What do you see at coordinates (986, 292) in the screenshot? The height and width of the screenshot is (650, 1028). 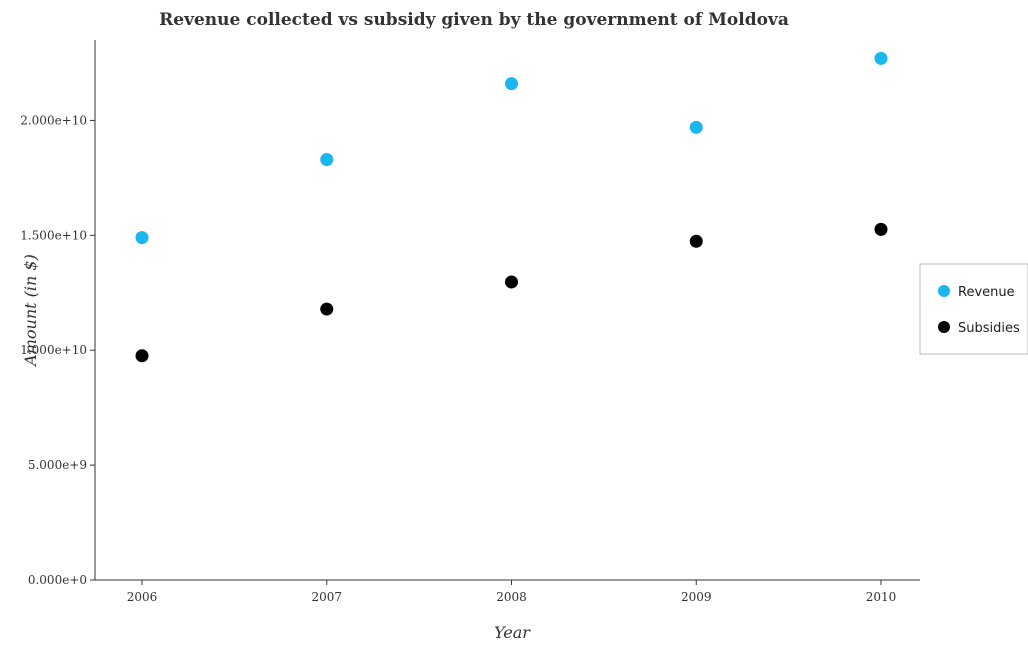 I see `legend-label-revenue: Revenue` at bounding box center [986, 292].